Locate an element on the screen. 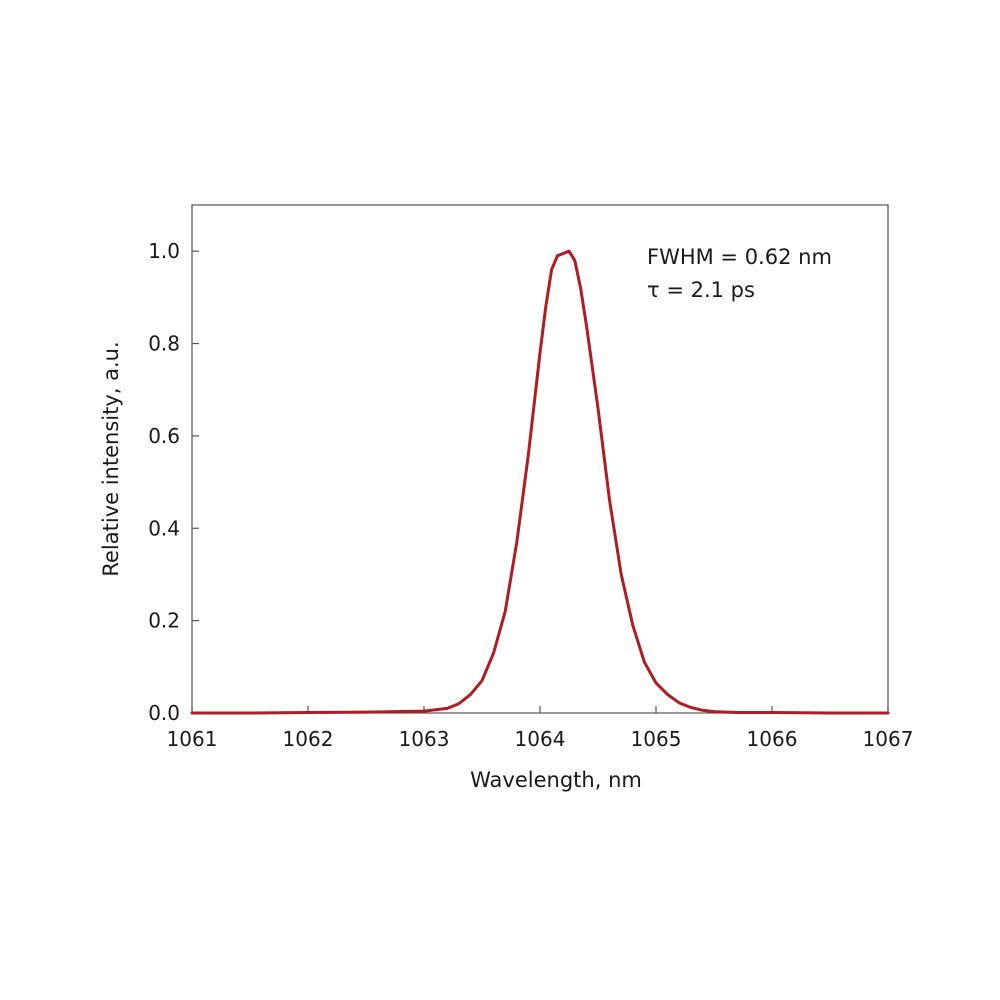  y-tick-label: 0.2 is located at coordinates (164, 621).